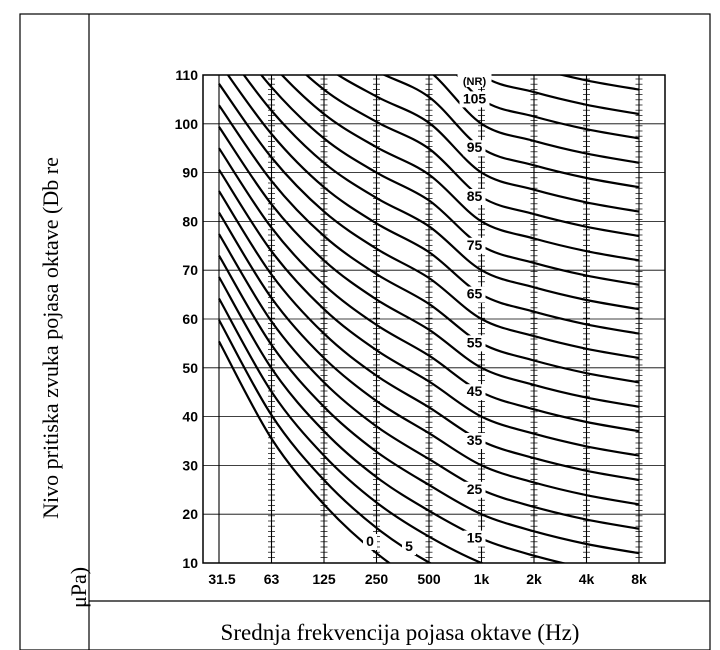 The width and height of the screenshot is (720, 650). I want to click on y-axis-label-continued: μPa), so click(78, 587).